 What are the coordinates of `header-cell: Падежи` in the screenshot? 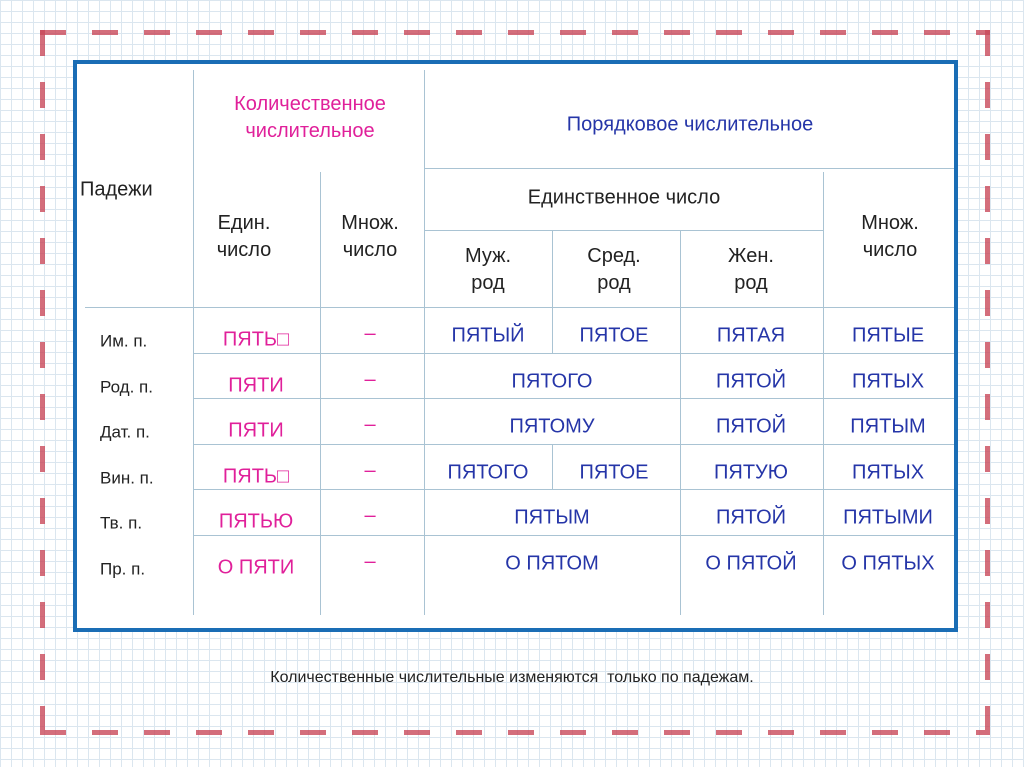 It's located at (116, 189).